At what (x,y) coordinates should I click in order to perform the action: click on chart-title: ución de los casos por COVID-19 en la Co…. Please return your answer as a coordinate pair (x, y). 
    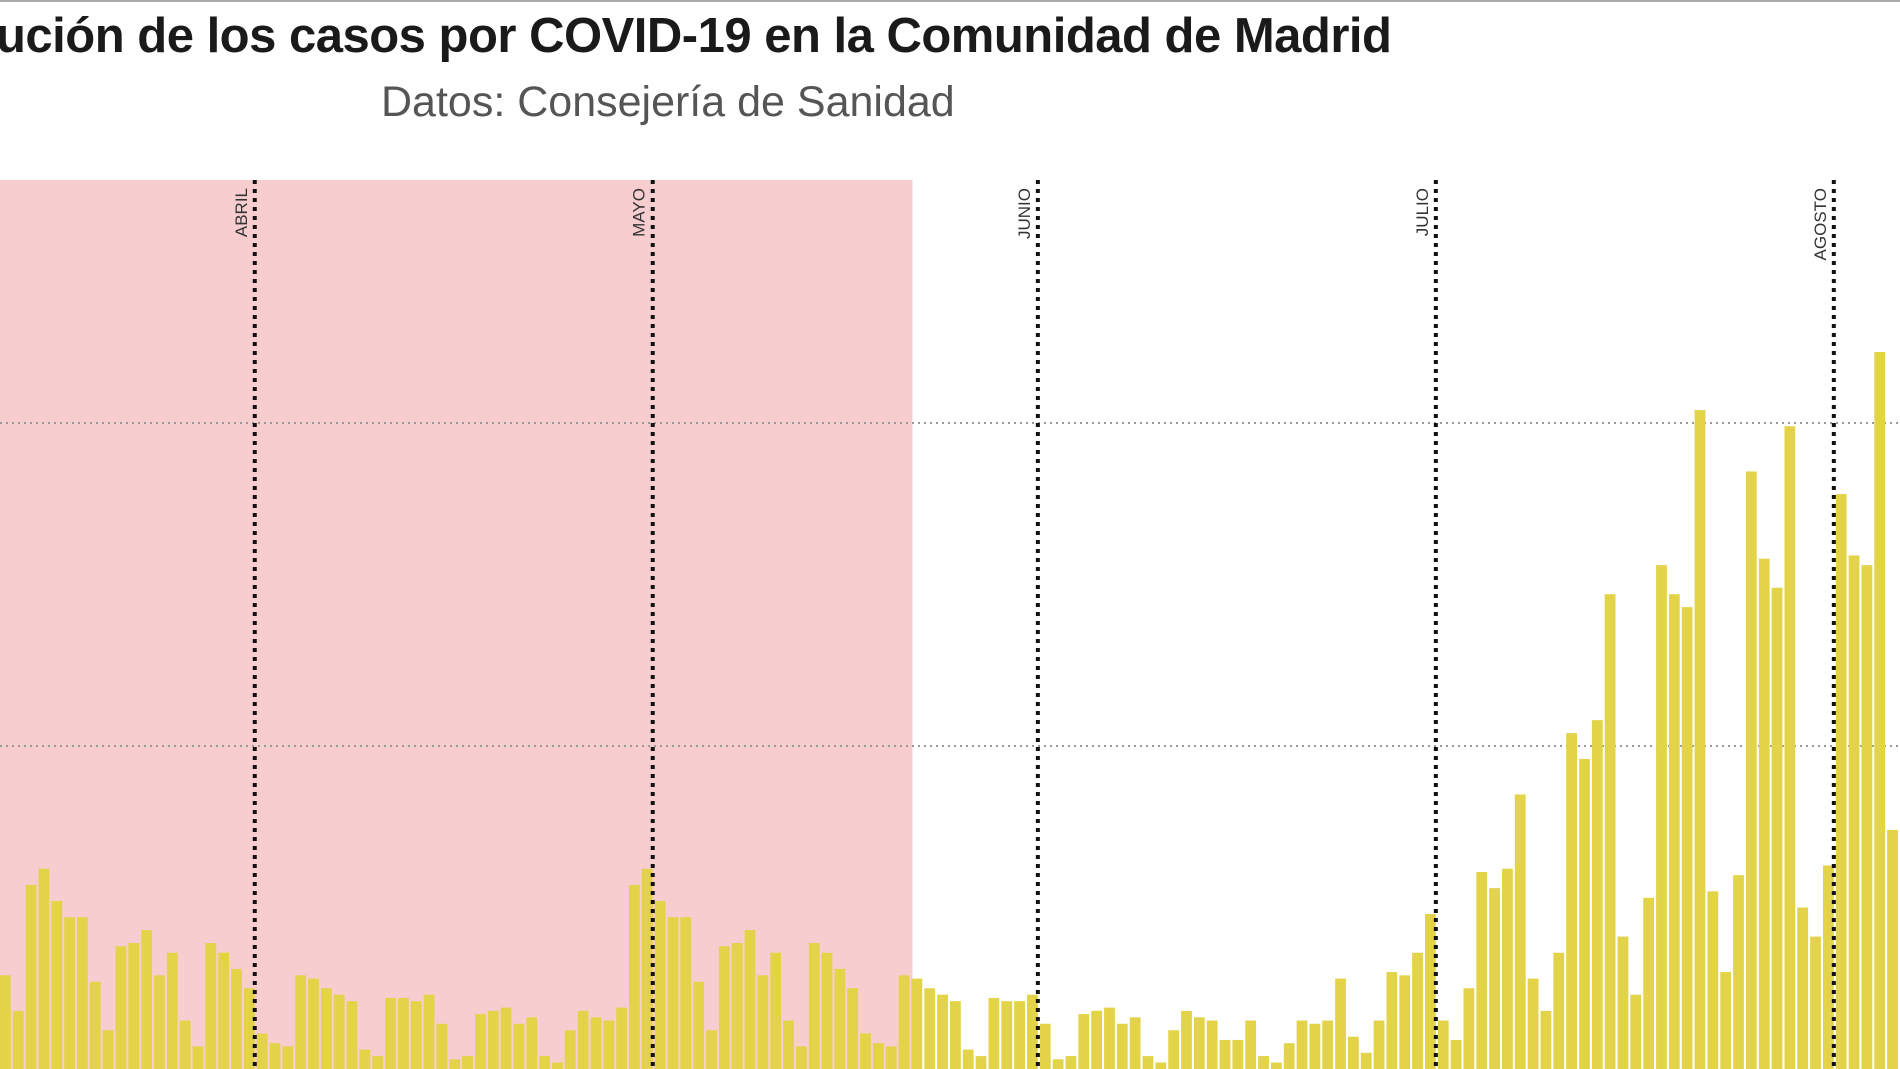
    Looking at the image, I should click on (696, 36).